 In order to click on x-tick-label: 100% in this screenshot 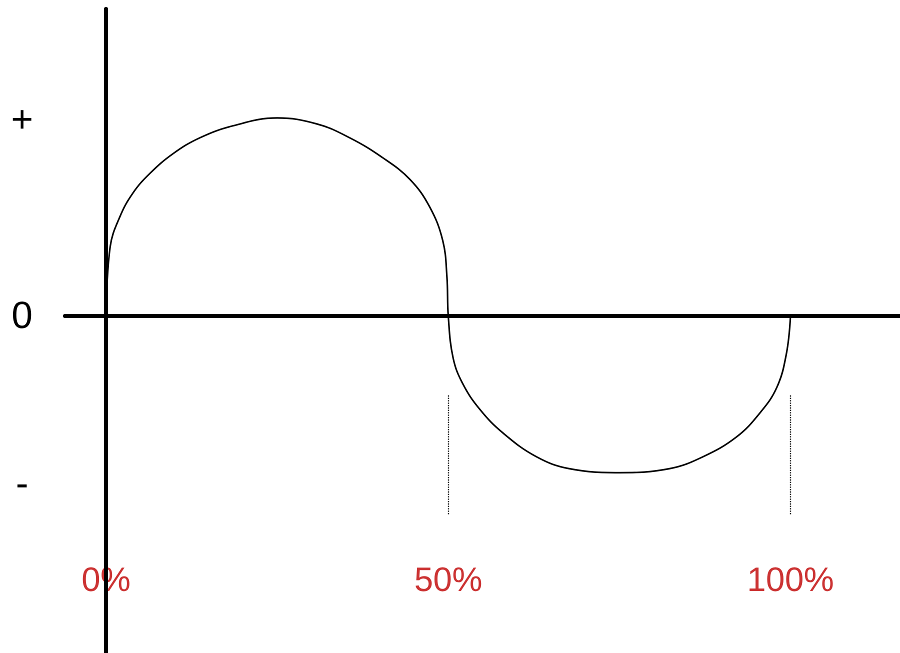, I will do `click(790, 580)`.